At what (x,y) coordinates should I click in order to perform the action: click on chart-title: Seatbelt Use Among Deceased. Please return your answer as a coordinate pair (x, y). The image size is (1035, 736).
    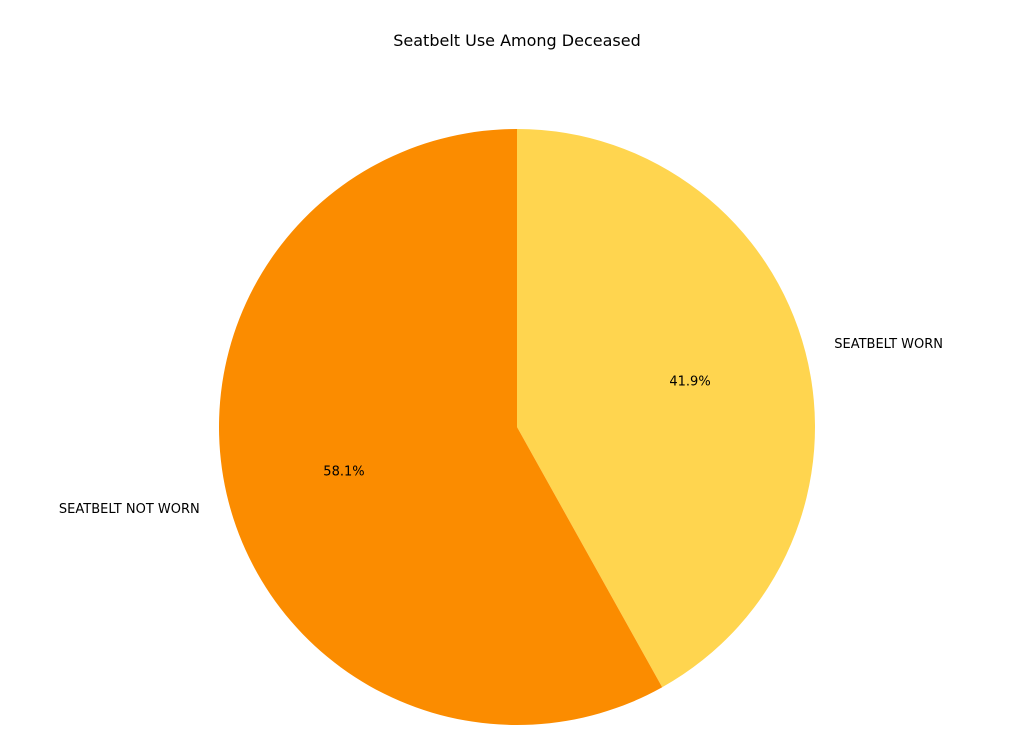
    Looking at the image, I should click on (517, 40).